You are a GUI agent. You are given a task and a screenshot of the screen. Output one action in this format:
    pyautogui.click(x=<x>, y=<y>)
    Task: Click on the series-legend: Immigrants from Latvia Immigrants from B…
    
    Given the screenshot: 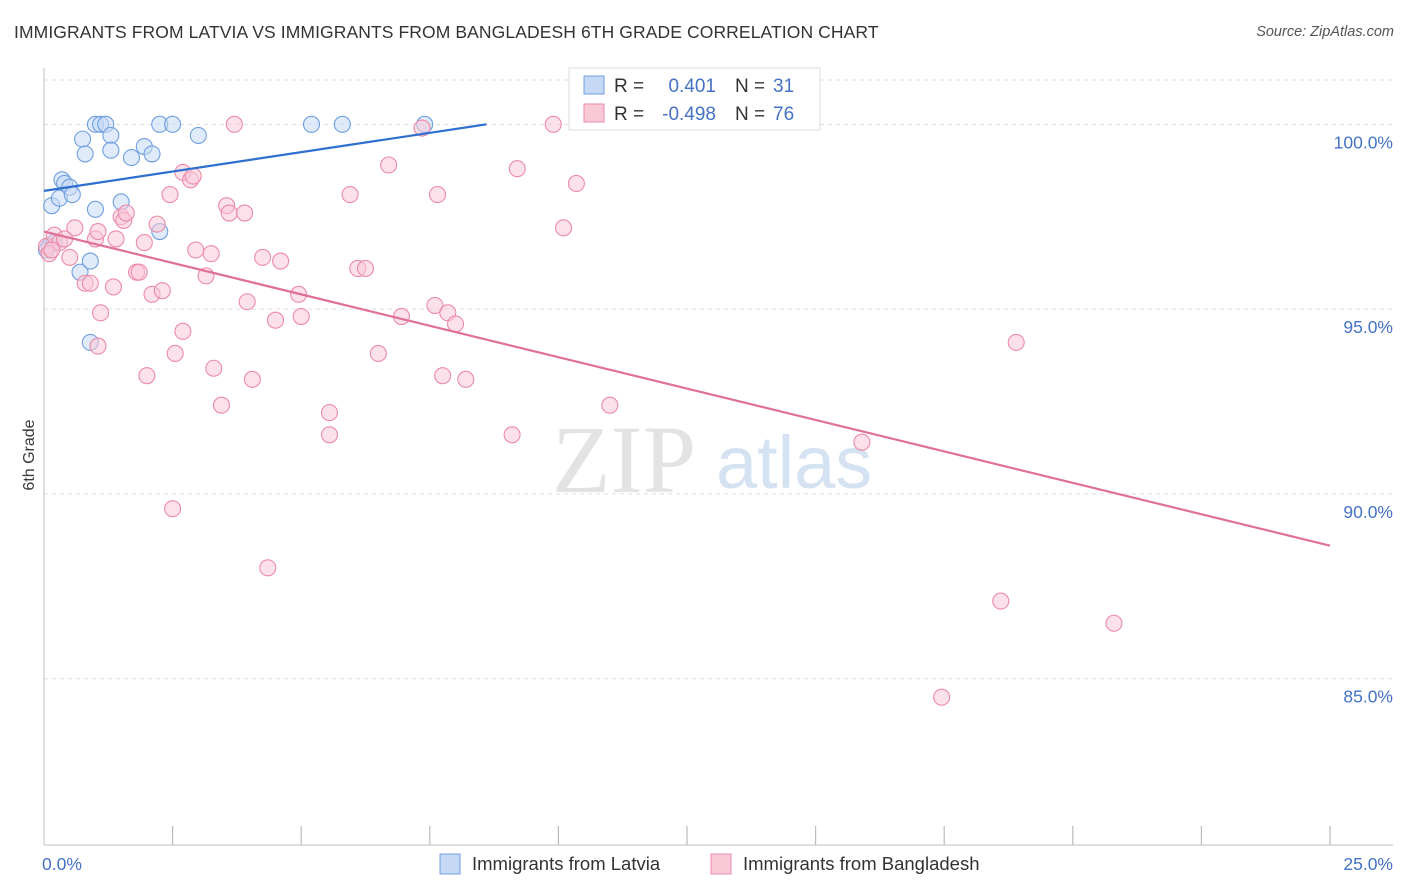 What is the action you would take?
    pyautogui.click(x=709, y=864)
    